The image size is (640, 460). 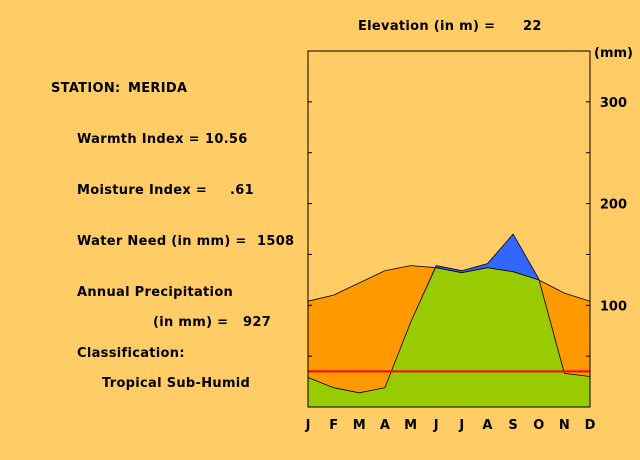 I want to click on moisture-index-label: Moisture Index =, so click(x=142, y=190).